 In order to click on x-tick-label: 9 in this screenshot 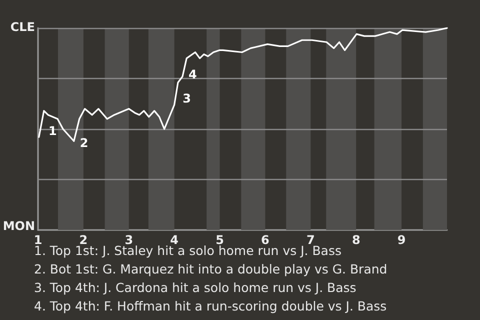, I will do `click(401, 240)`.